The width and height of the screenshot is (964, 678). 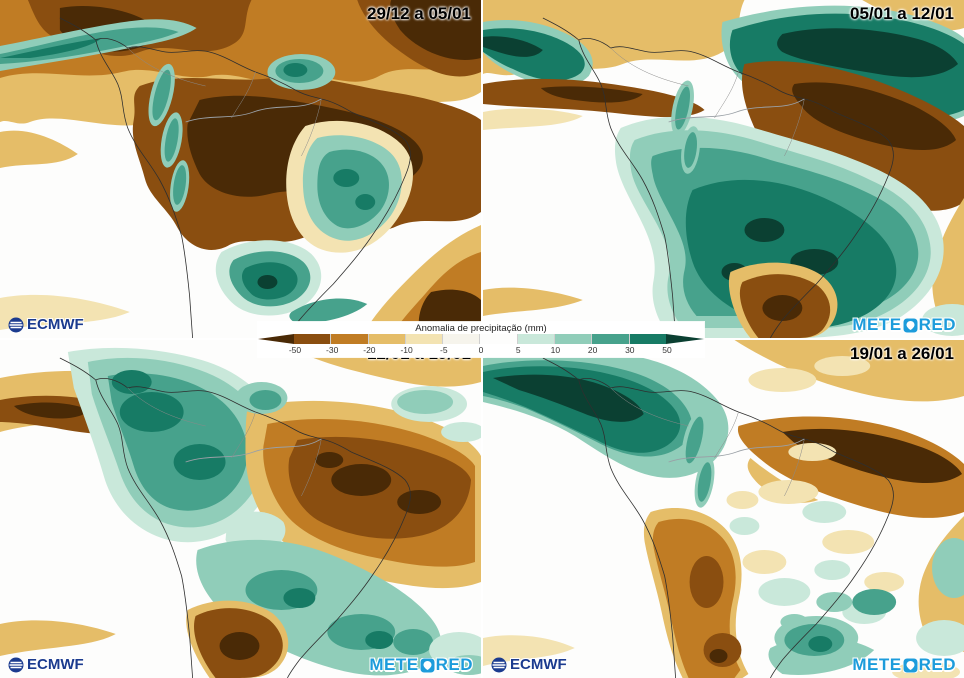 I want to click on colorbar-tick: 20, so click(x=592, y=350).